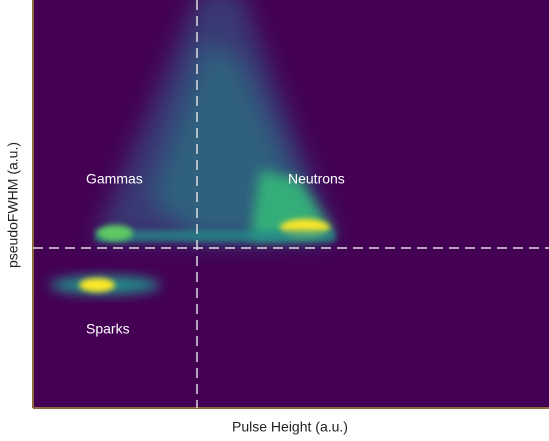  Describe the element at coordinates (114, 179) in the screenshot. I see `annotation: Gammas` at that location.